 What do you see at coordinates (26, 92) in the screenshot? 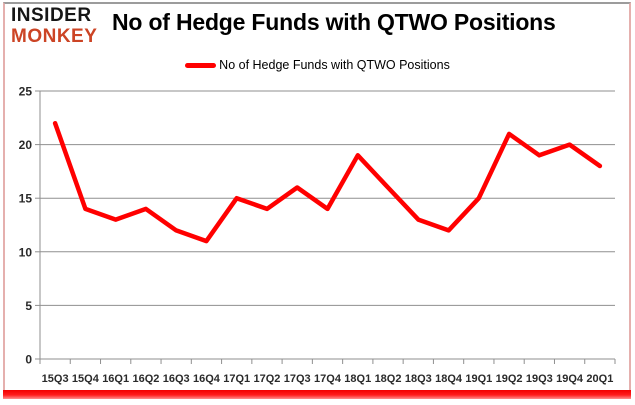
I see `y-tick-label: 25` at bounding box center [26, 92].